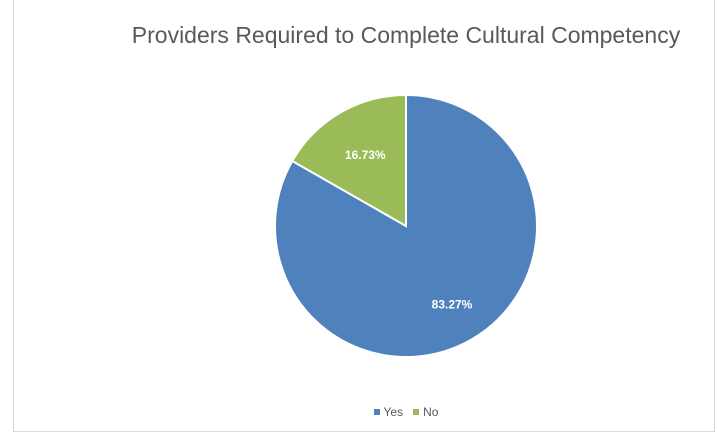  Describe the element at coordinates (416, 412) in the screenshot. I see `legend-swatch-no` at that location.